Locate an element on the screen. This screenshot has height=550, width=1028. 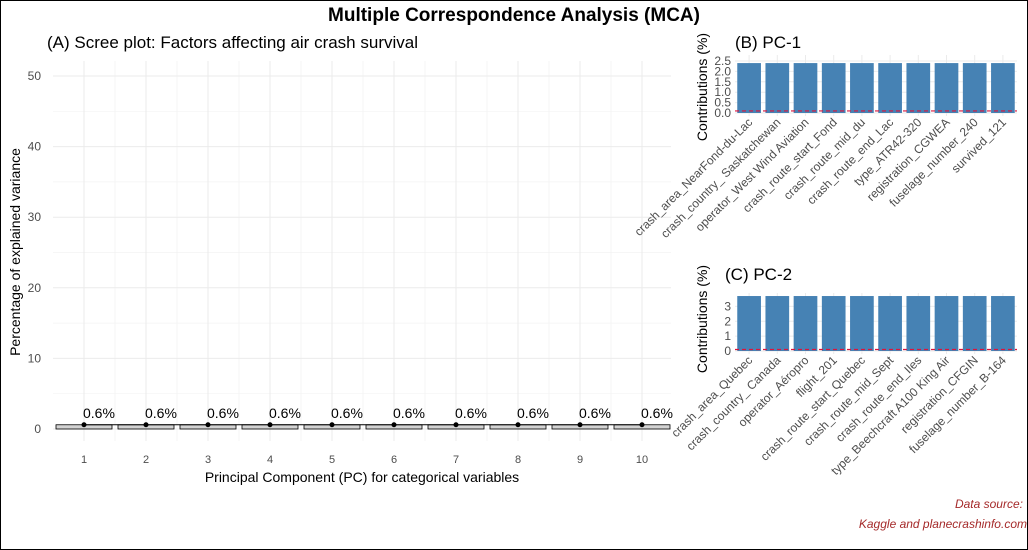
scree-y-tick-label: 30 is located at coordinates (35, 217).